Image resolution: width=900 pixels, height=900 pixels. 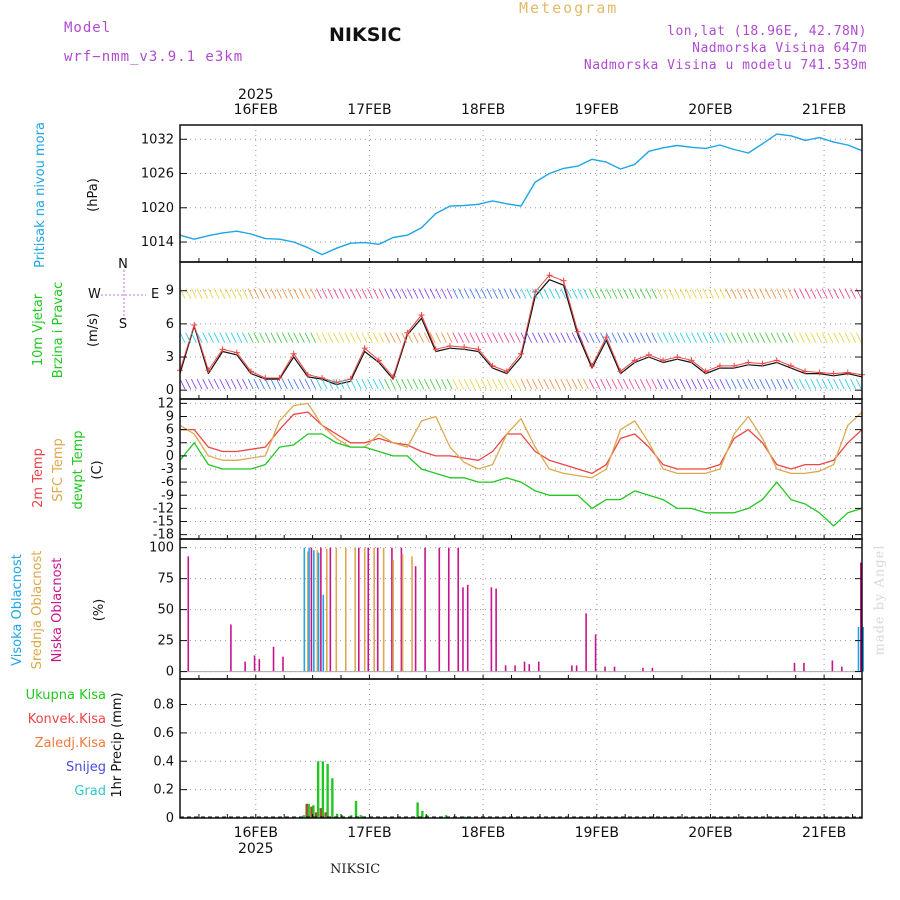 I want to click on temperature-ytick-label: -3, so click(x=167, y=469).